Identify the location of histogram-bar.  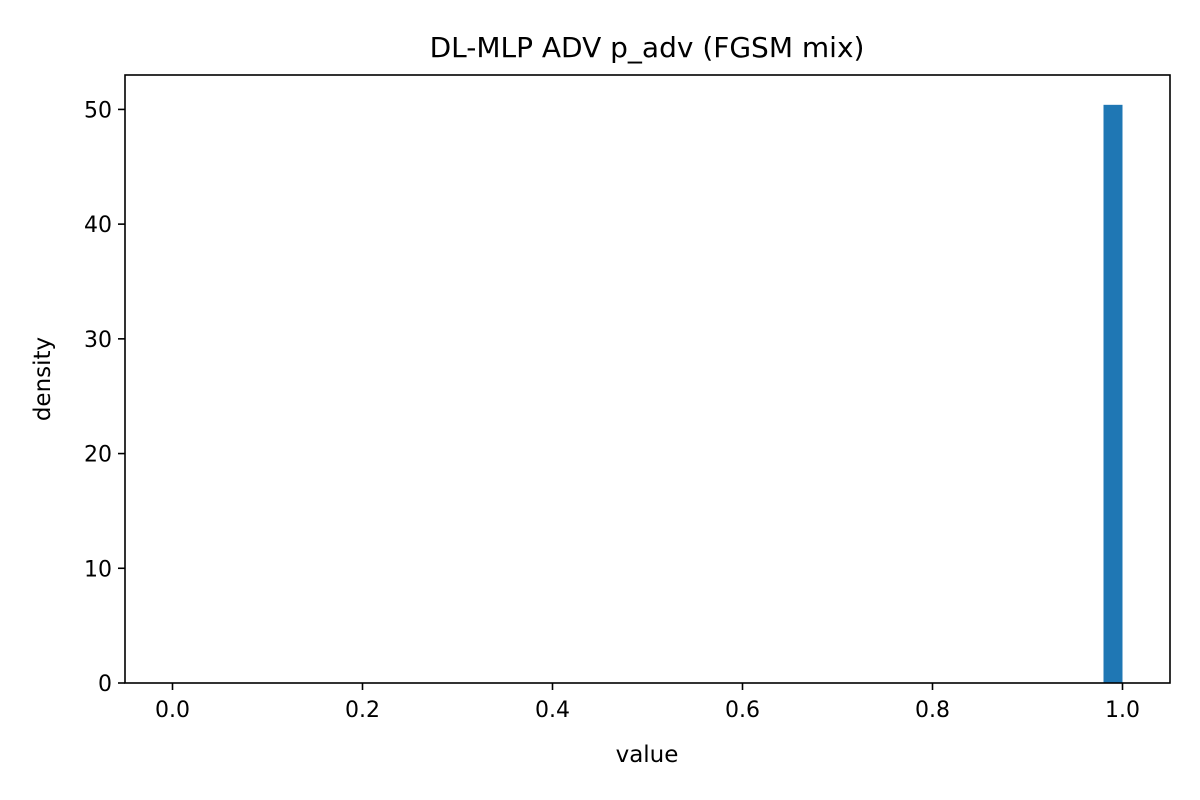
(1113, 393).